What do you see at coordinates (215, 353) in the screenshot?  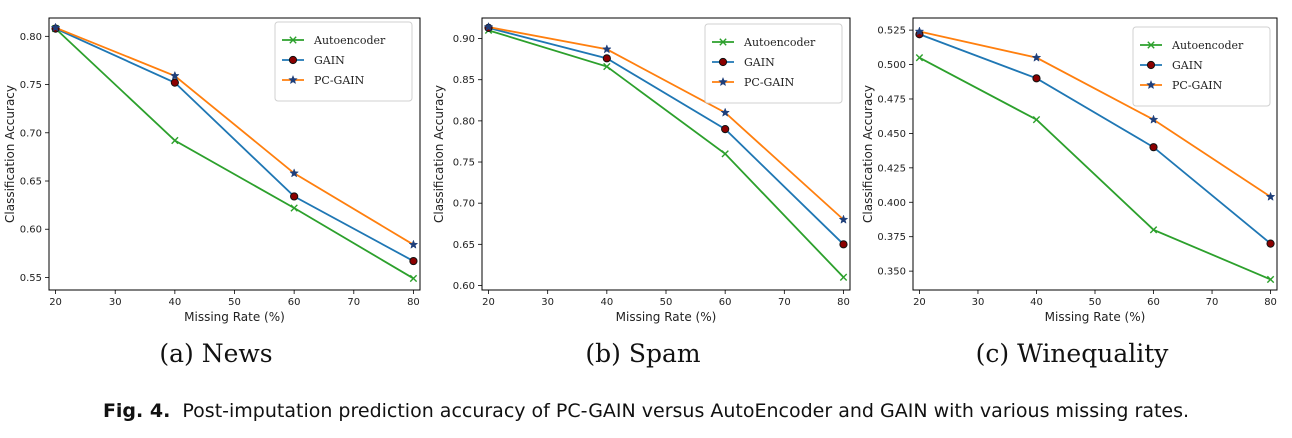 I see `panel-caption: (a) News` at bounding box center [215, 353].